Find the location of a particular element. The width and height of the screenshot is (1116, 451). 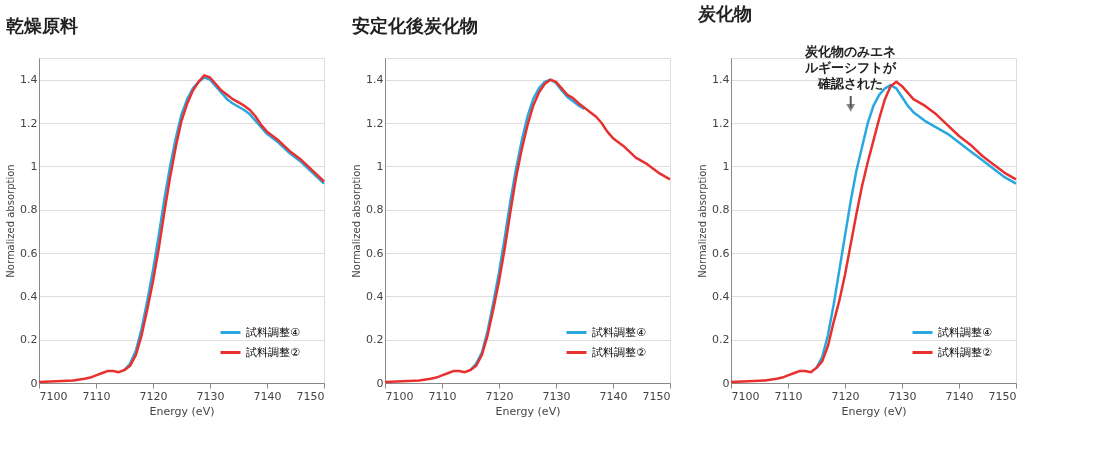

chart-title: 安定化後炭化物 is located at coordinates (414, 25).